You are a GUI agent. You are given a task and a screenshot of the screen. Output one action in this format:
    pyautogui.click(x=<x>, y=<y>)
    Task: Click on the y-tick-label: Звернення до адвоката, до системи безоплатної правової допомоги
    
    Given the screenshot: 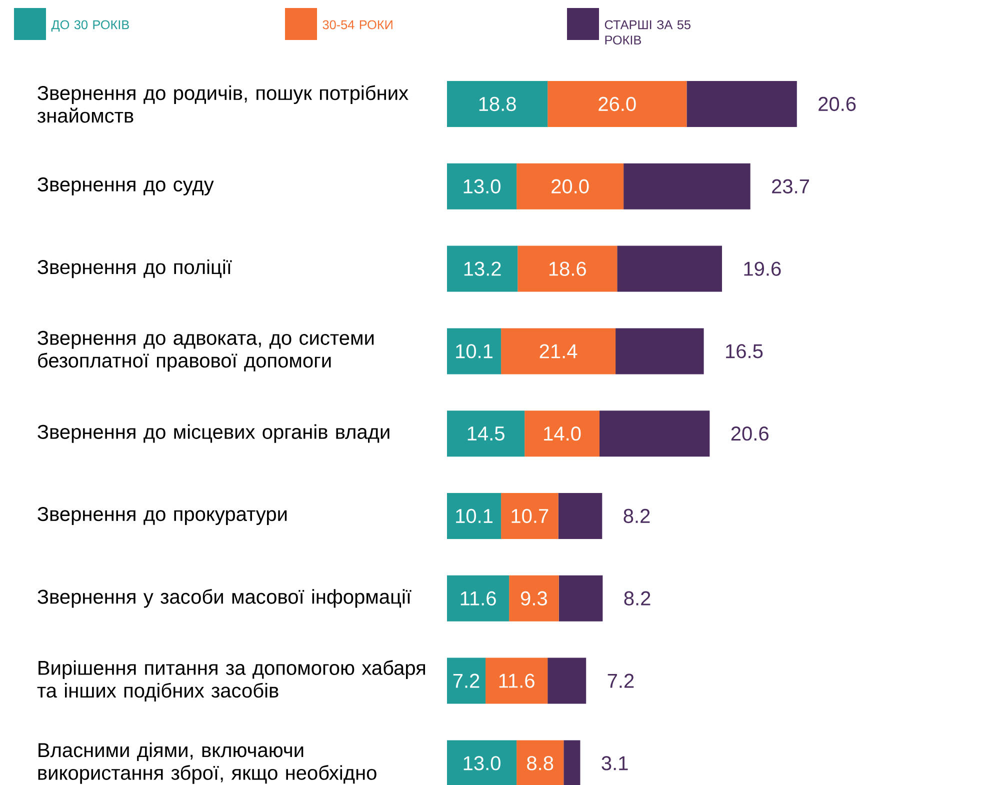 What is the action you would take?
    pyautogui.click(x=206, y=351)
    